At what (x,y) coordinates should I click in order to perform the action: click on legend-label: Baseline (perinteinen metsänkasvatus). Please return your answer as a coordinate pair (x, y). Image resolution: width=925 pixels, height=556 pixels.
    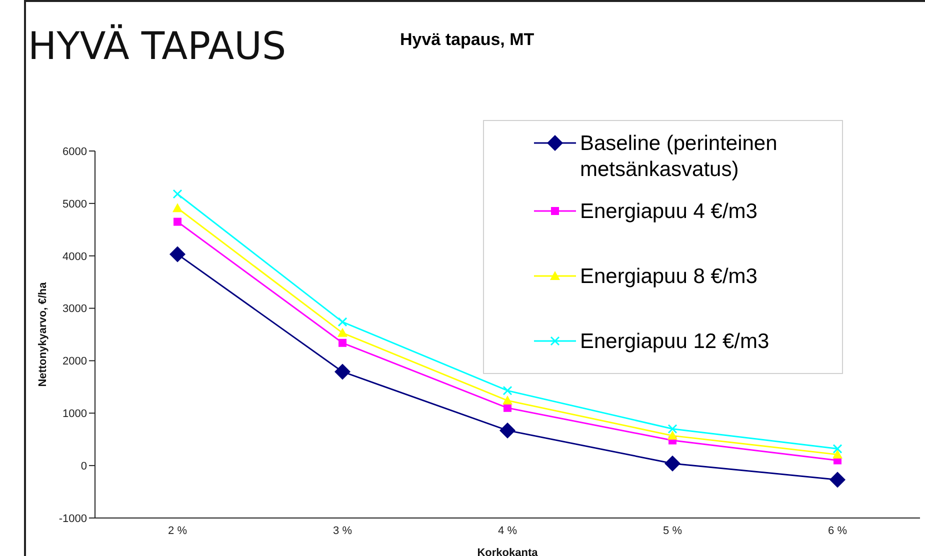
    Looking at the image, I should click on (679, 157).